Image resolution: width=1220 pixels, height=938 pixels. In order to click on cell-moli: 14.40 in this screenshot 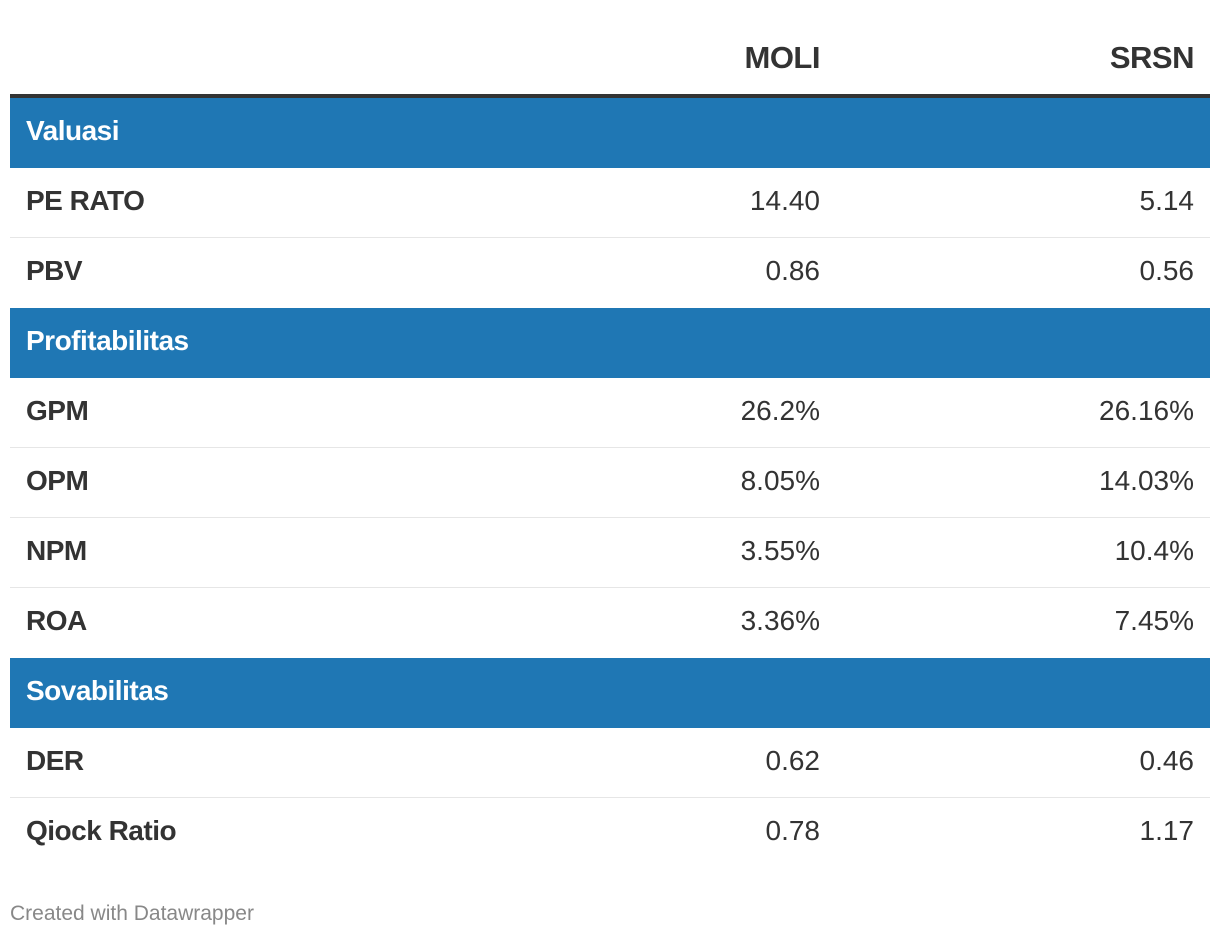, I will do `click(784, 200)`.